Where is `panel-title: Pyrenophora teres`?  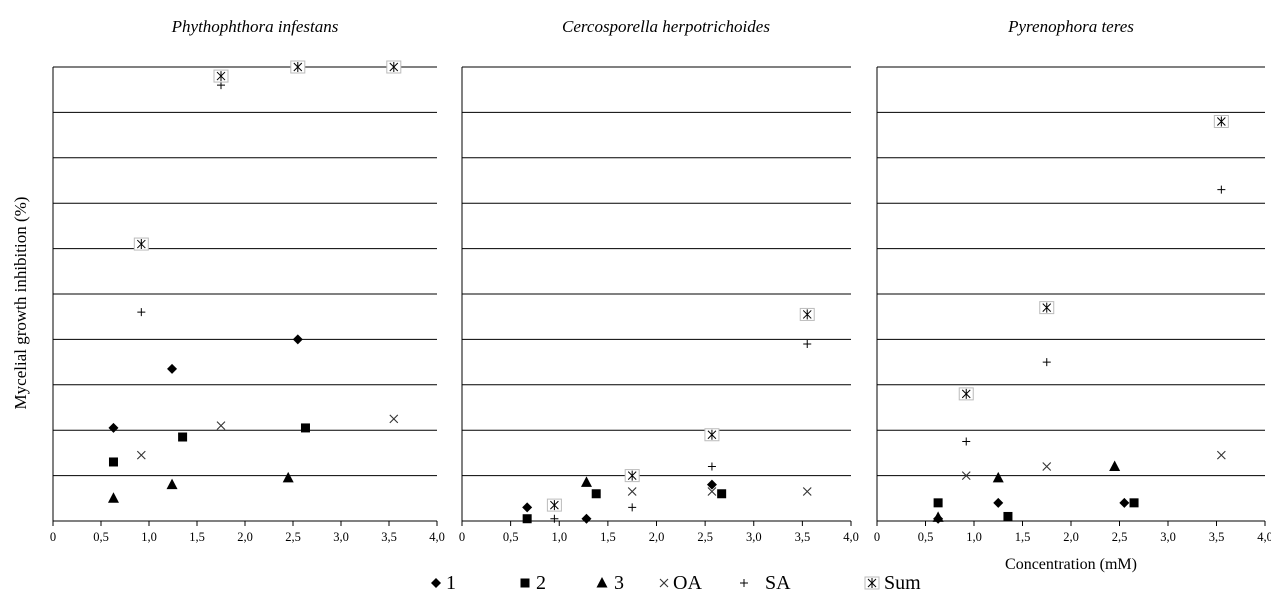
panel-title: Pyrenophora teres is located at coordinates (1070, 26).